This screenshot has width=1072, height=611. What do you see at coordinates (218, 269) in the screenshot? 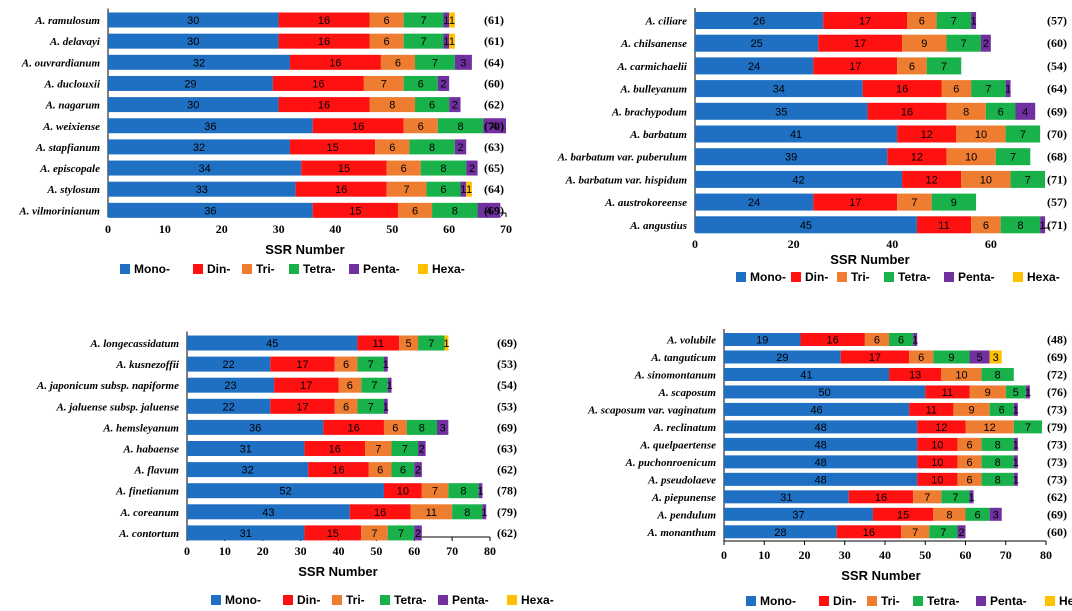
I see `legend-label: Din-` at bounding box center [218, 269].